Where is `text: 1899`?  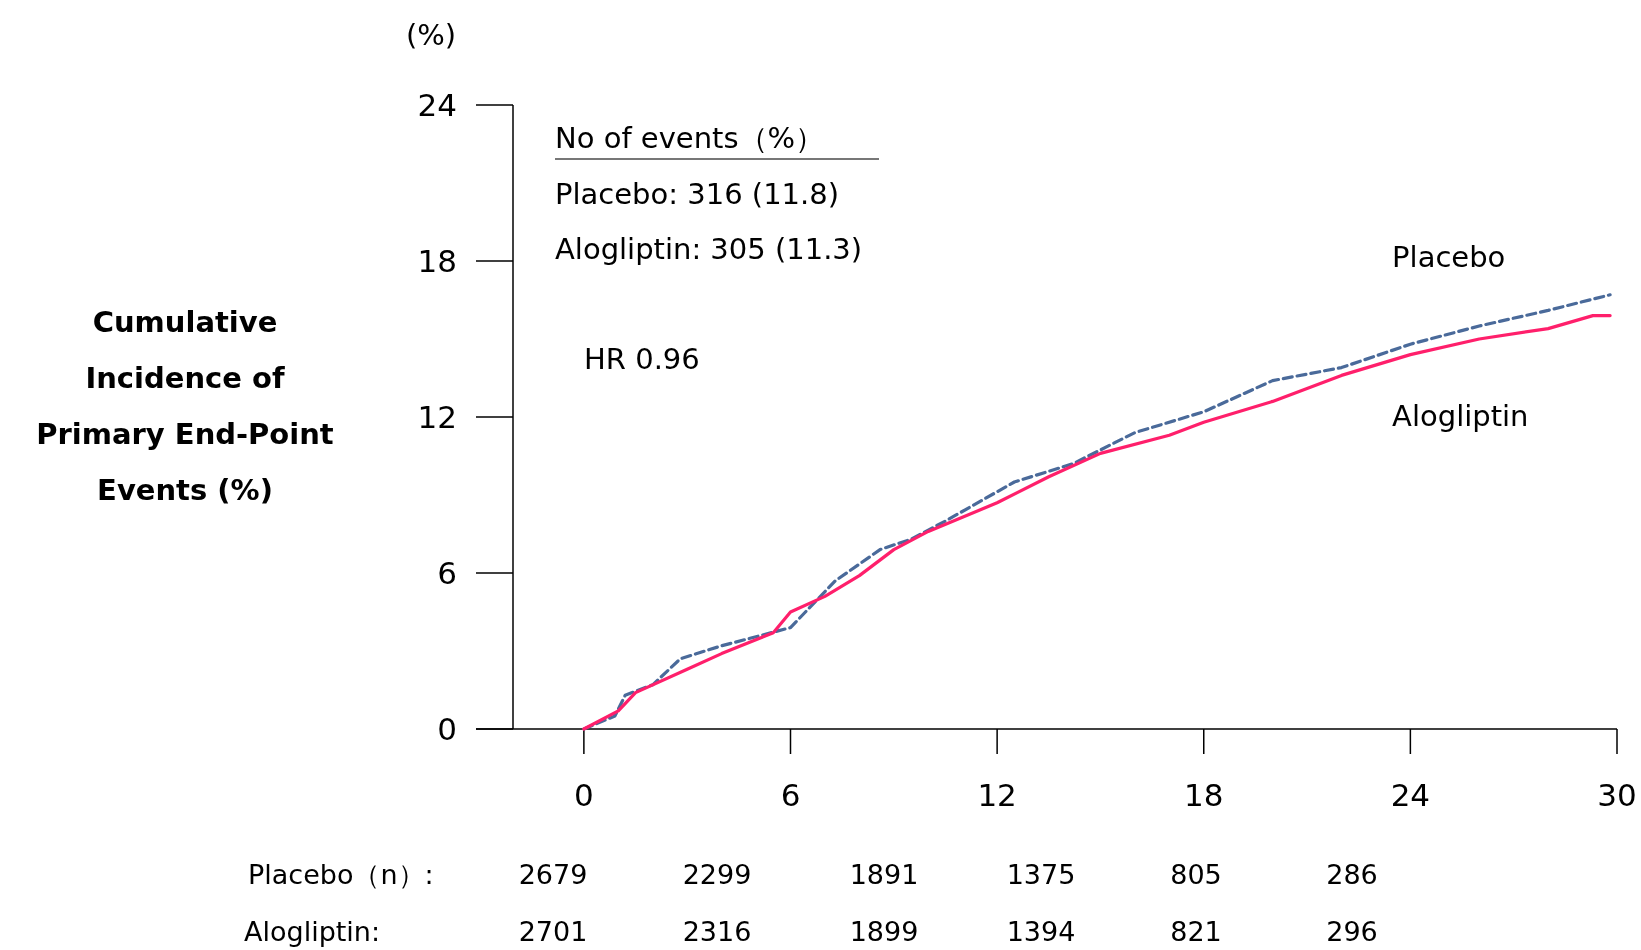 text: 1899 is located at coordinates (884, 931).